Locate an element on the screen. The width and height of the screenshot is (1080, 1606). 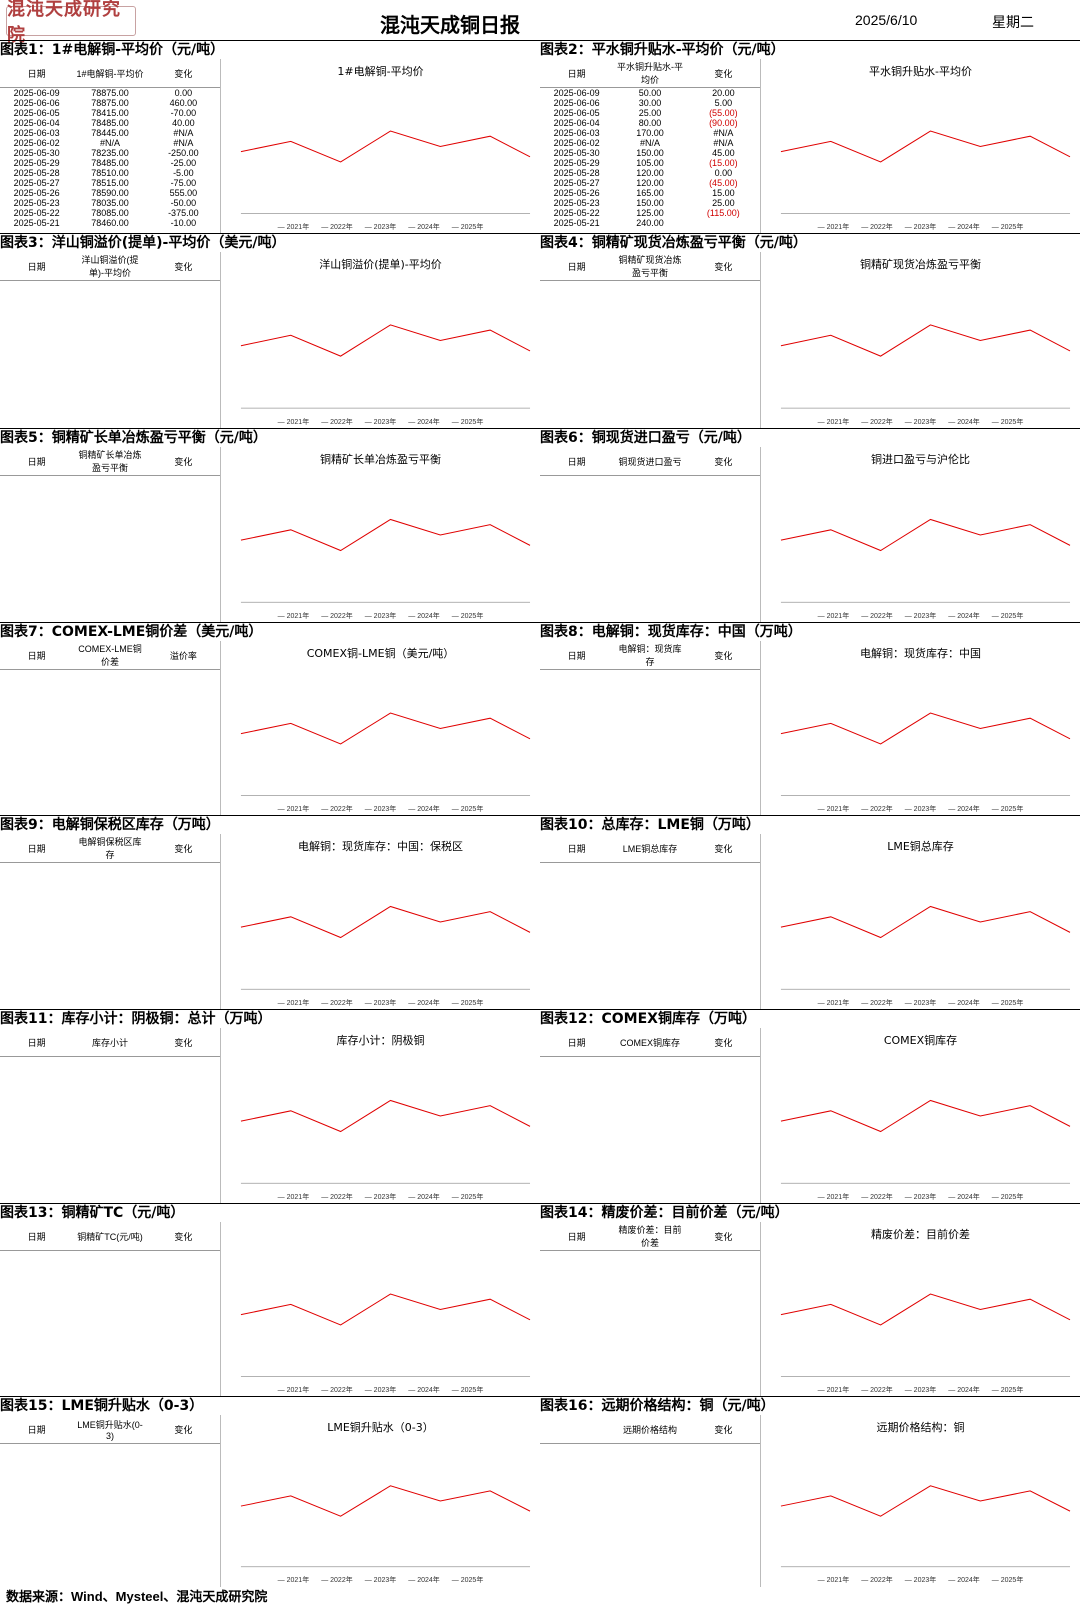
table-header: 铜精矿现货冶炼盈亏平衡 is located at coordinates (650, 266).